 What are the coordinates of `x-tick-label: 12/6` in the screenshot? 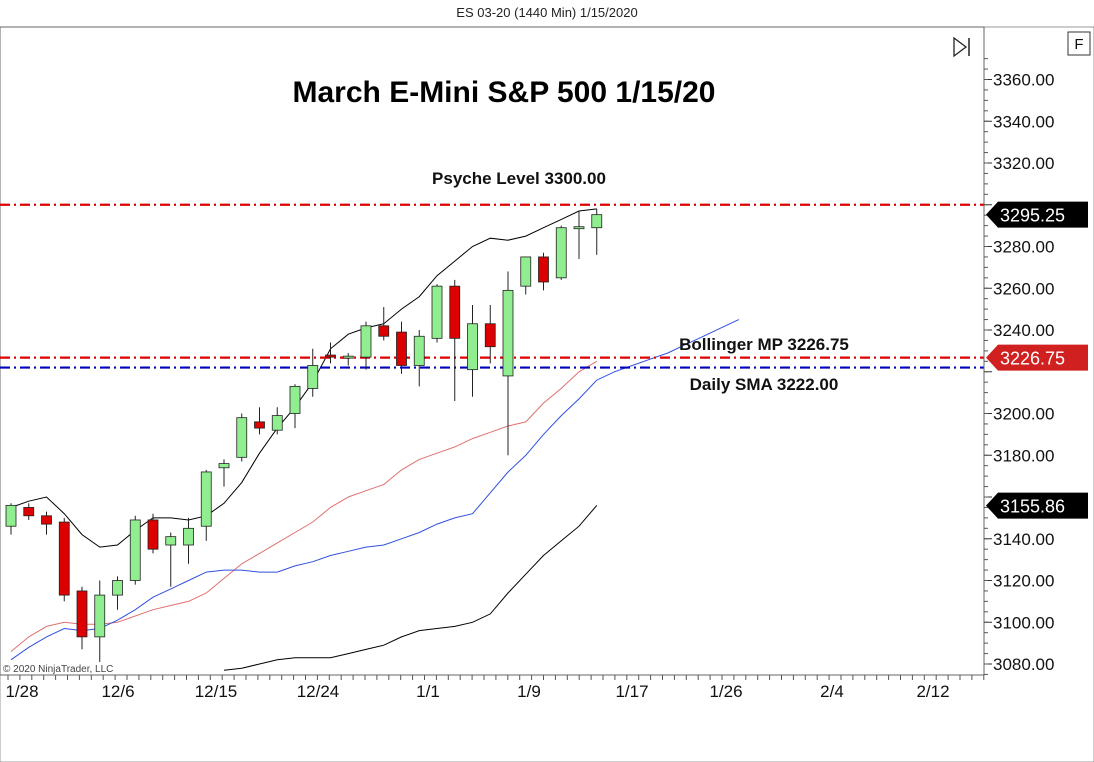 It's located at (117, 691).